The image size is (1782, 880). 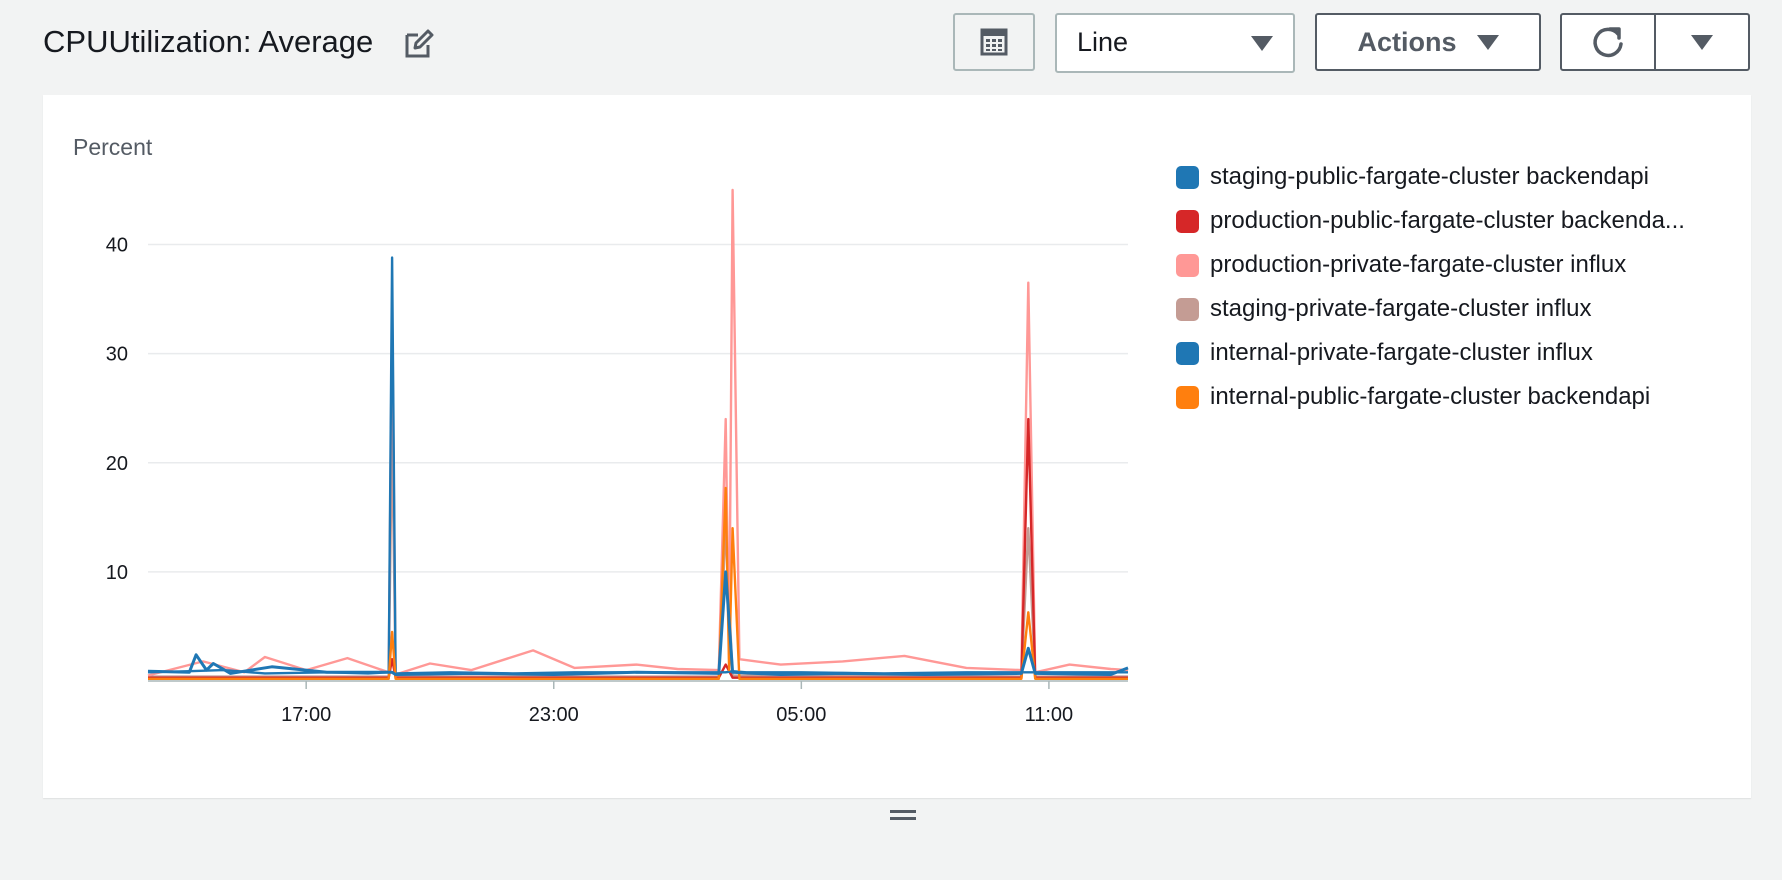 I want to click on refresh-options-button, so click(x=1702, y=42).